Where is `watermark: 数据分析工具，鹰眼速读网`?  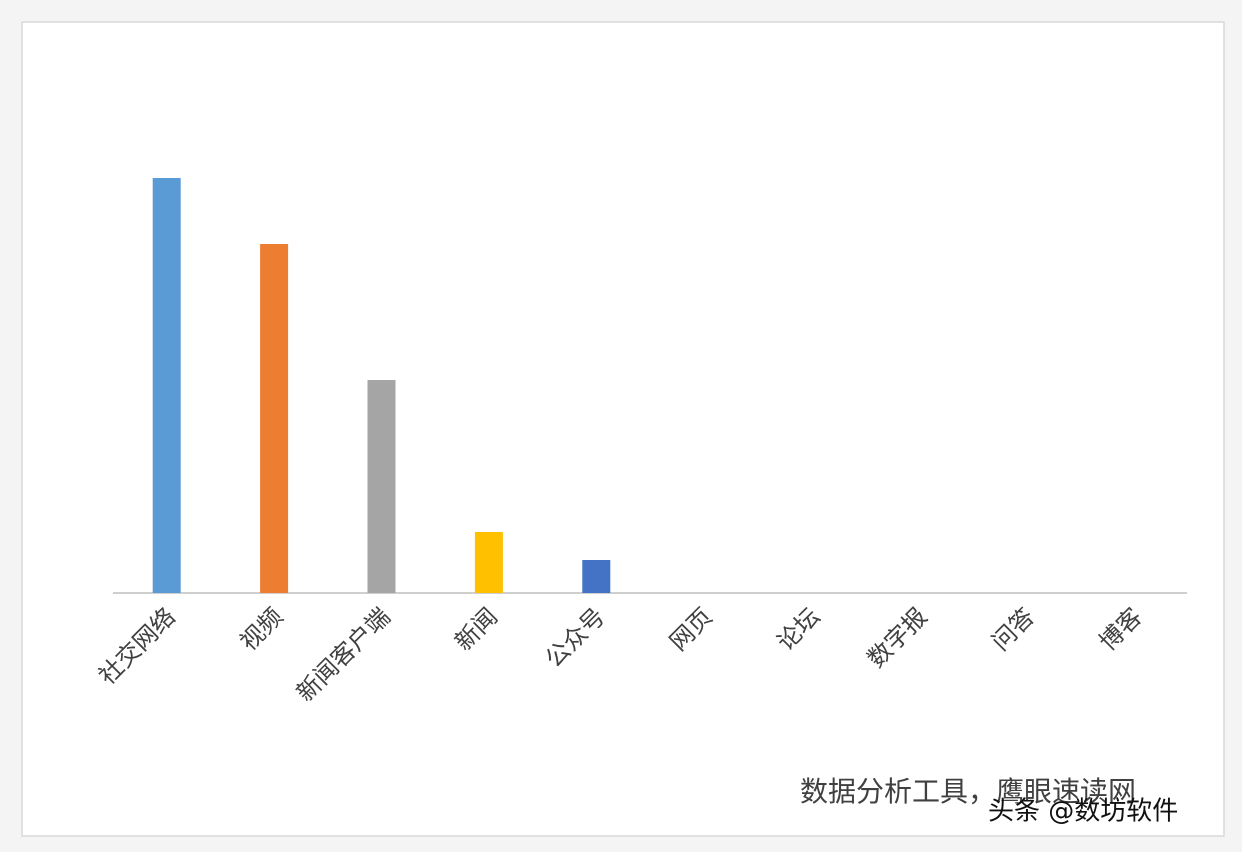 watermark: 数据分析工具，鹰眼速读网 is located at coordinates (968, 791).